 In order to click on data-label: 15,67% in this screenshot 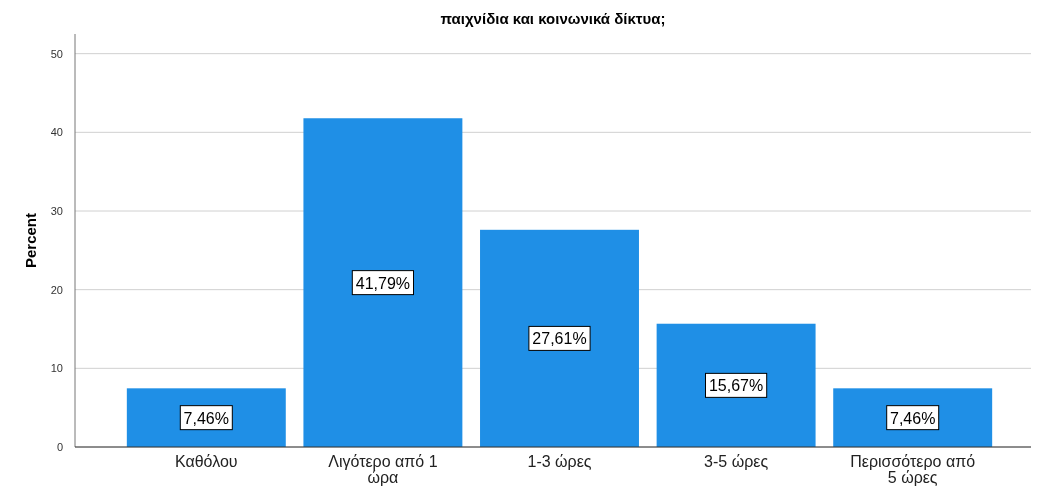, I will do `click(736, 386)`.